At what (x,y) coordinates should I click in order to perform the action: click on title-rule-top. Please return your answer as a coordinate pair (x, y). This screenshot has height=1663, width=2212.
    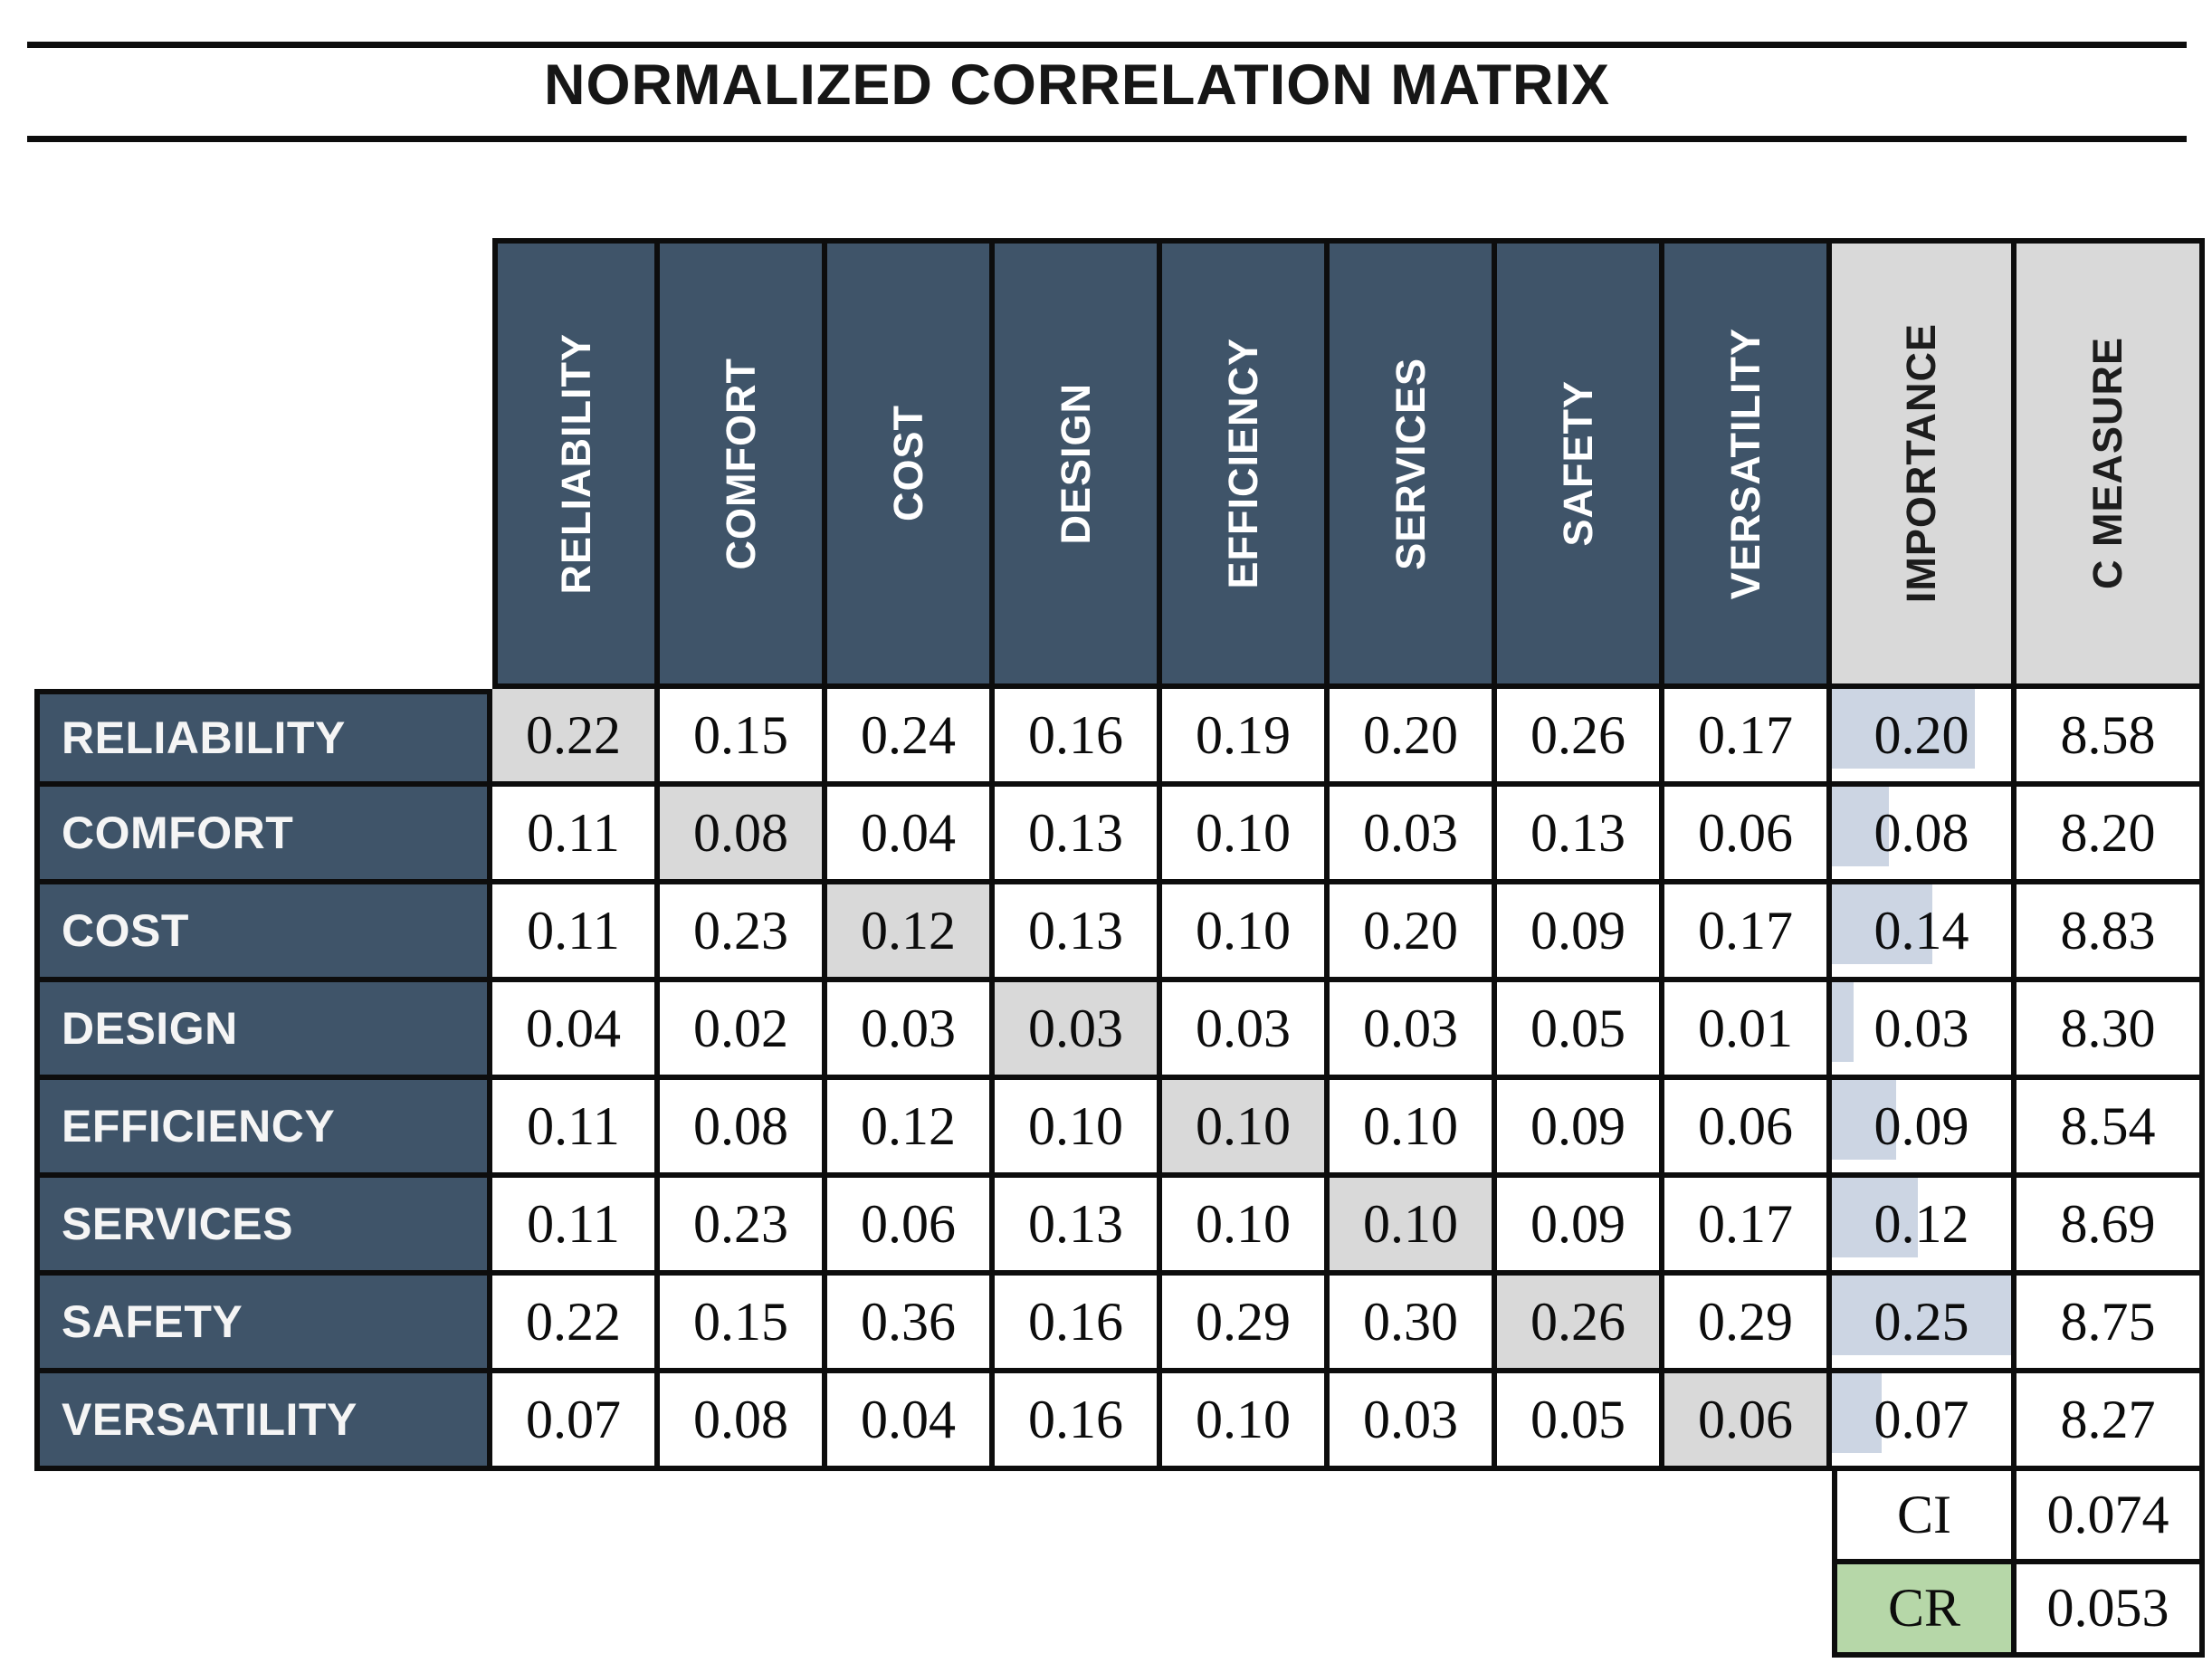
    Looking at the image, I should click on (1107, 45).